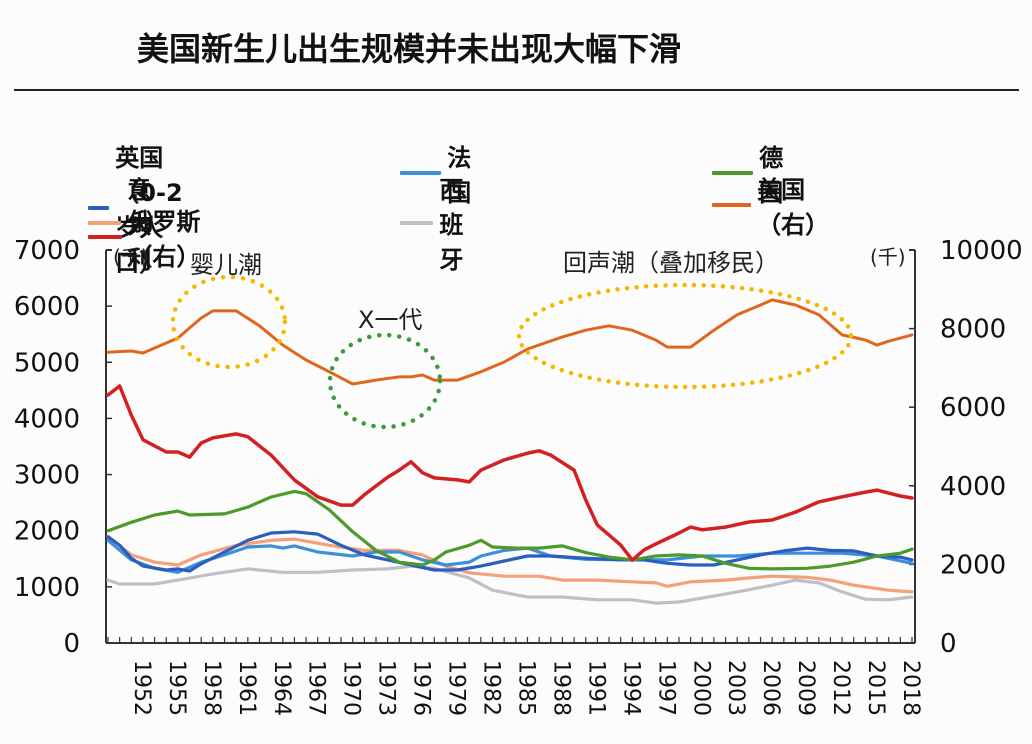  I want to click on x-tick-label: 1967, so click(316, 688).